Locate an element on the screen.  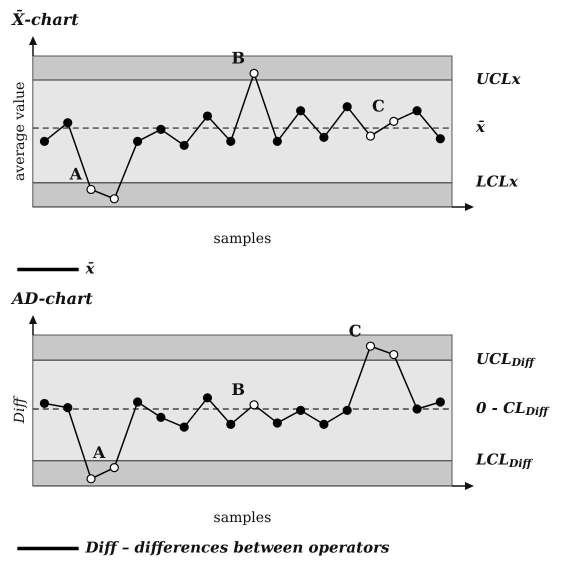
annotation: B is located at coordinates (239, 389).